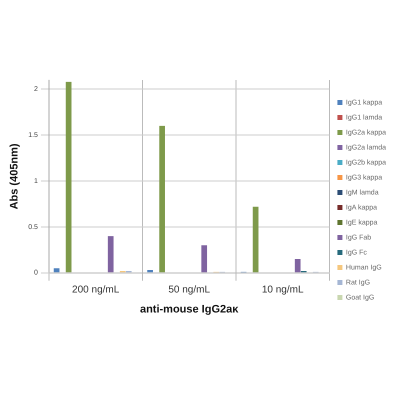 The image size is (400, 400). Describe the element at coordinates (189, 290) in the screenshot. I see `x-tick-label: 50 ng/mL` at that location.